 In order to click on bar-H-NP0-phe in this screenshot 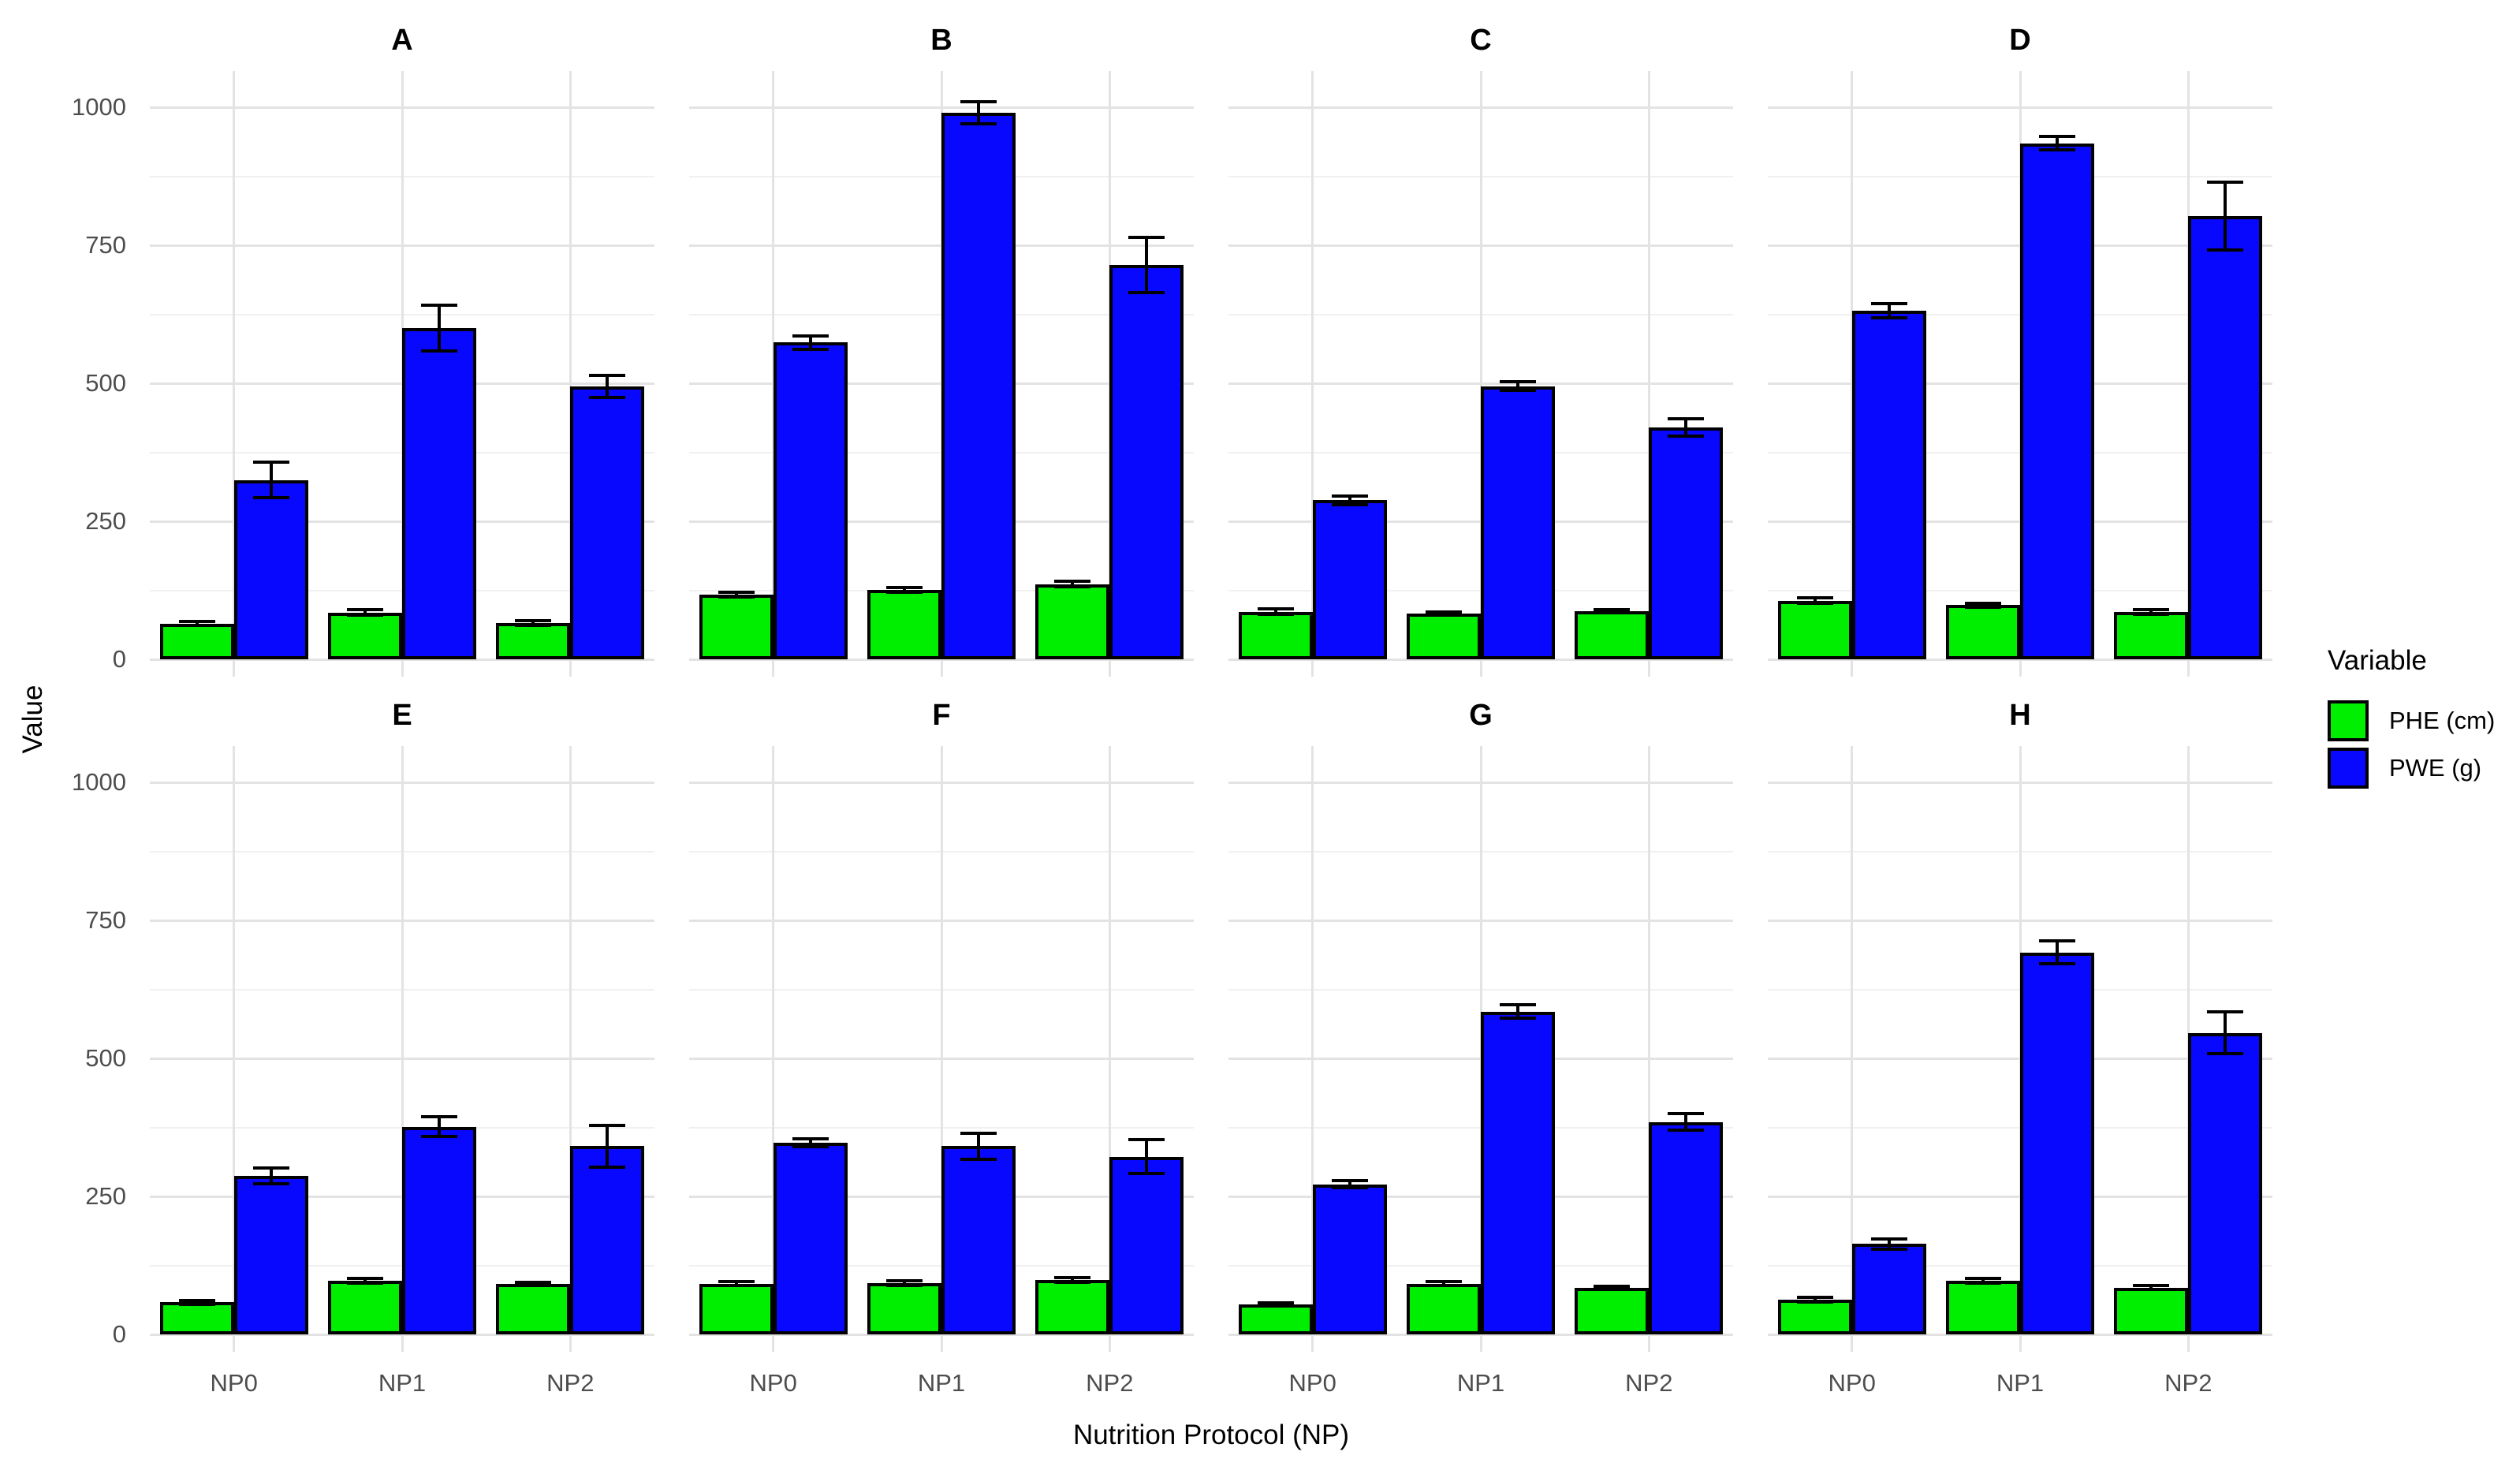, I will do `click(1814, 1316)`.